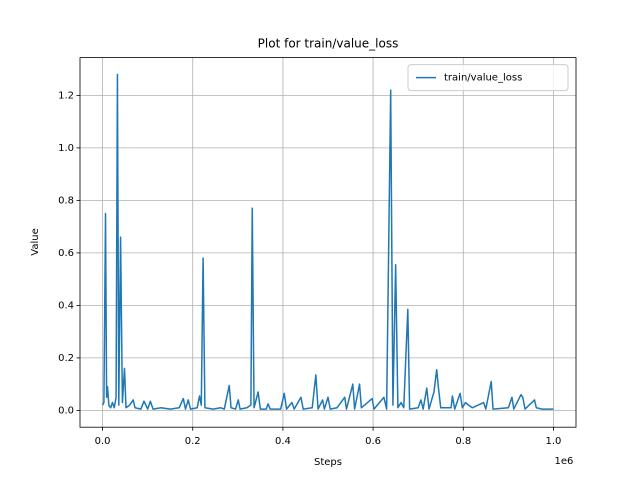 The width and height of the screenshot is (640, 480). Describe the element at coordinates (66, 410) in the screenshot. I see `y-tick-label: 0.0` at that location.